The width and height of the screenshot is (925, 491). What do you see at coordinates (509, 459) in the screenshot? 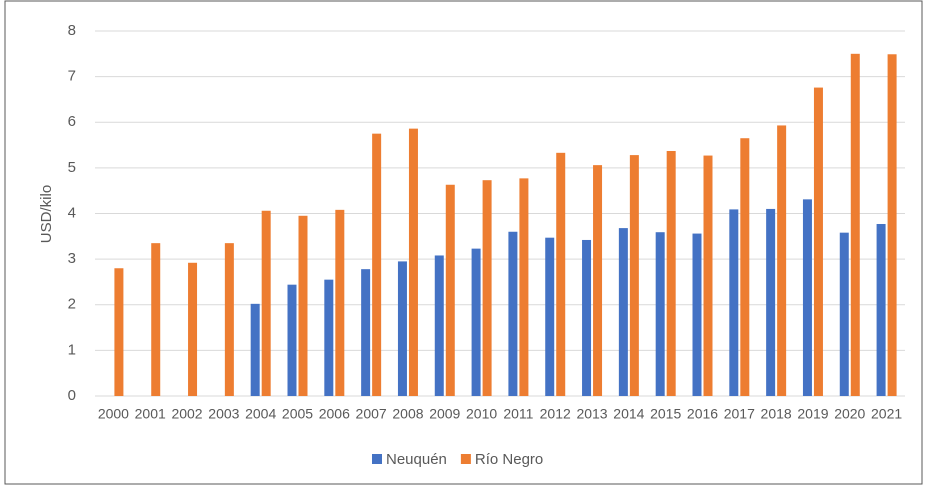
I see `legend-label: Río Negro` at bounding box center [509, 459].